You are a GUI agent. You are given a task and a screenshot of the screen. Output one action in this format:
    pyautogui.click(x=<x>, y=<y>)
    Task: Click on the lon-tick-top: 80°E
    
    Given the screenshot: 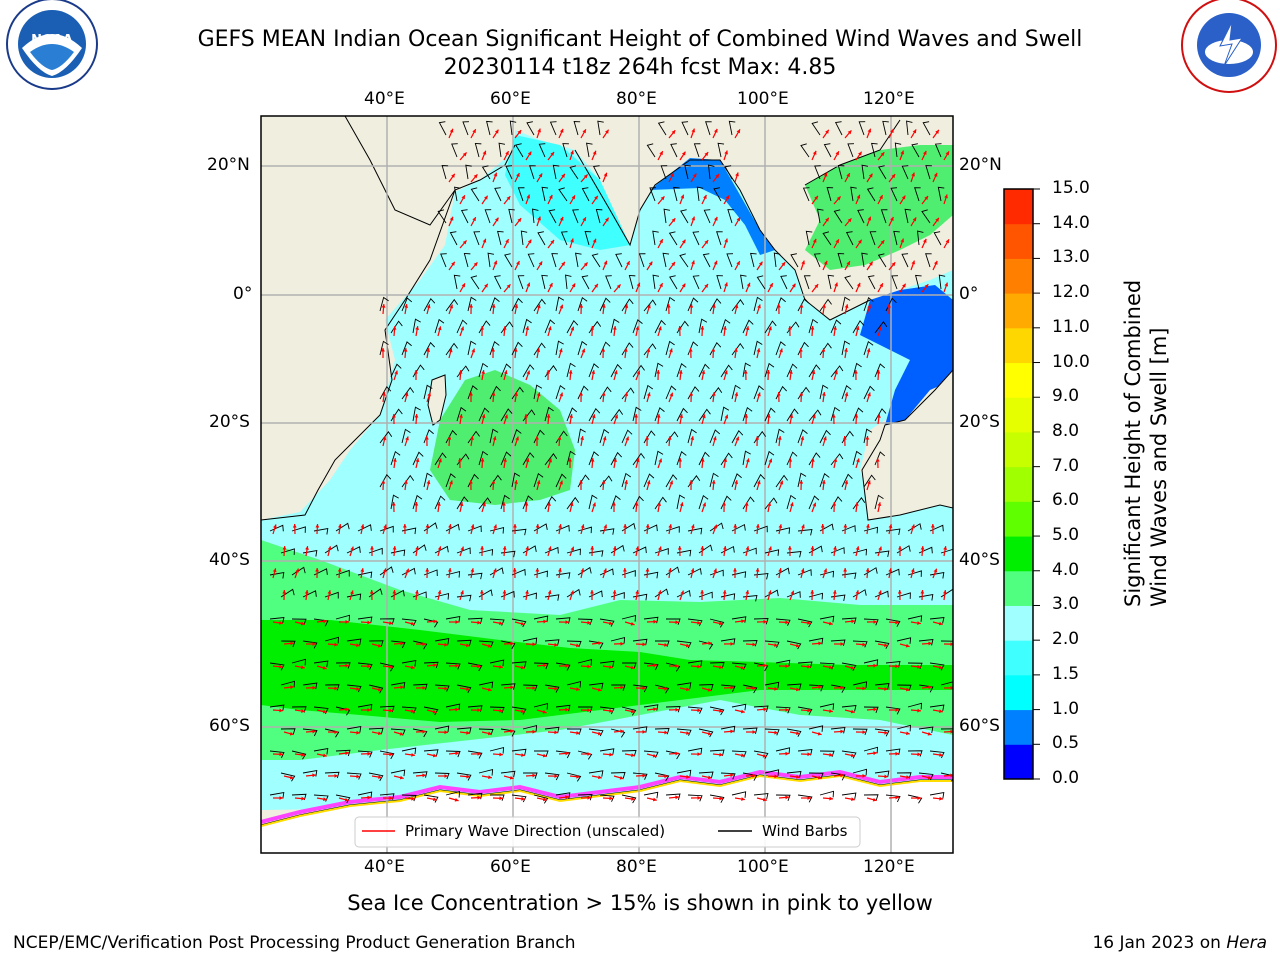 What is the action you would take?
    pyautogui.click(x=636, y=99)
    